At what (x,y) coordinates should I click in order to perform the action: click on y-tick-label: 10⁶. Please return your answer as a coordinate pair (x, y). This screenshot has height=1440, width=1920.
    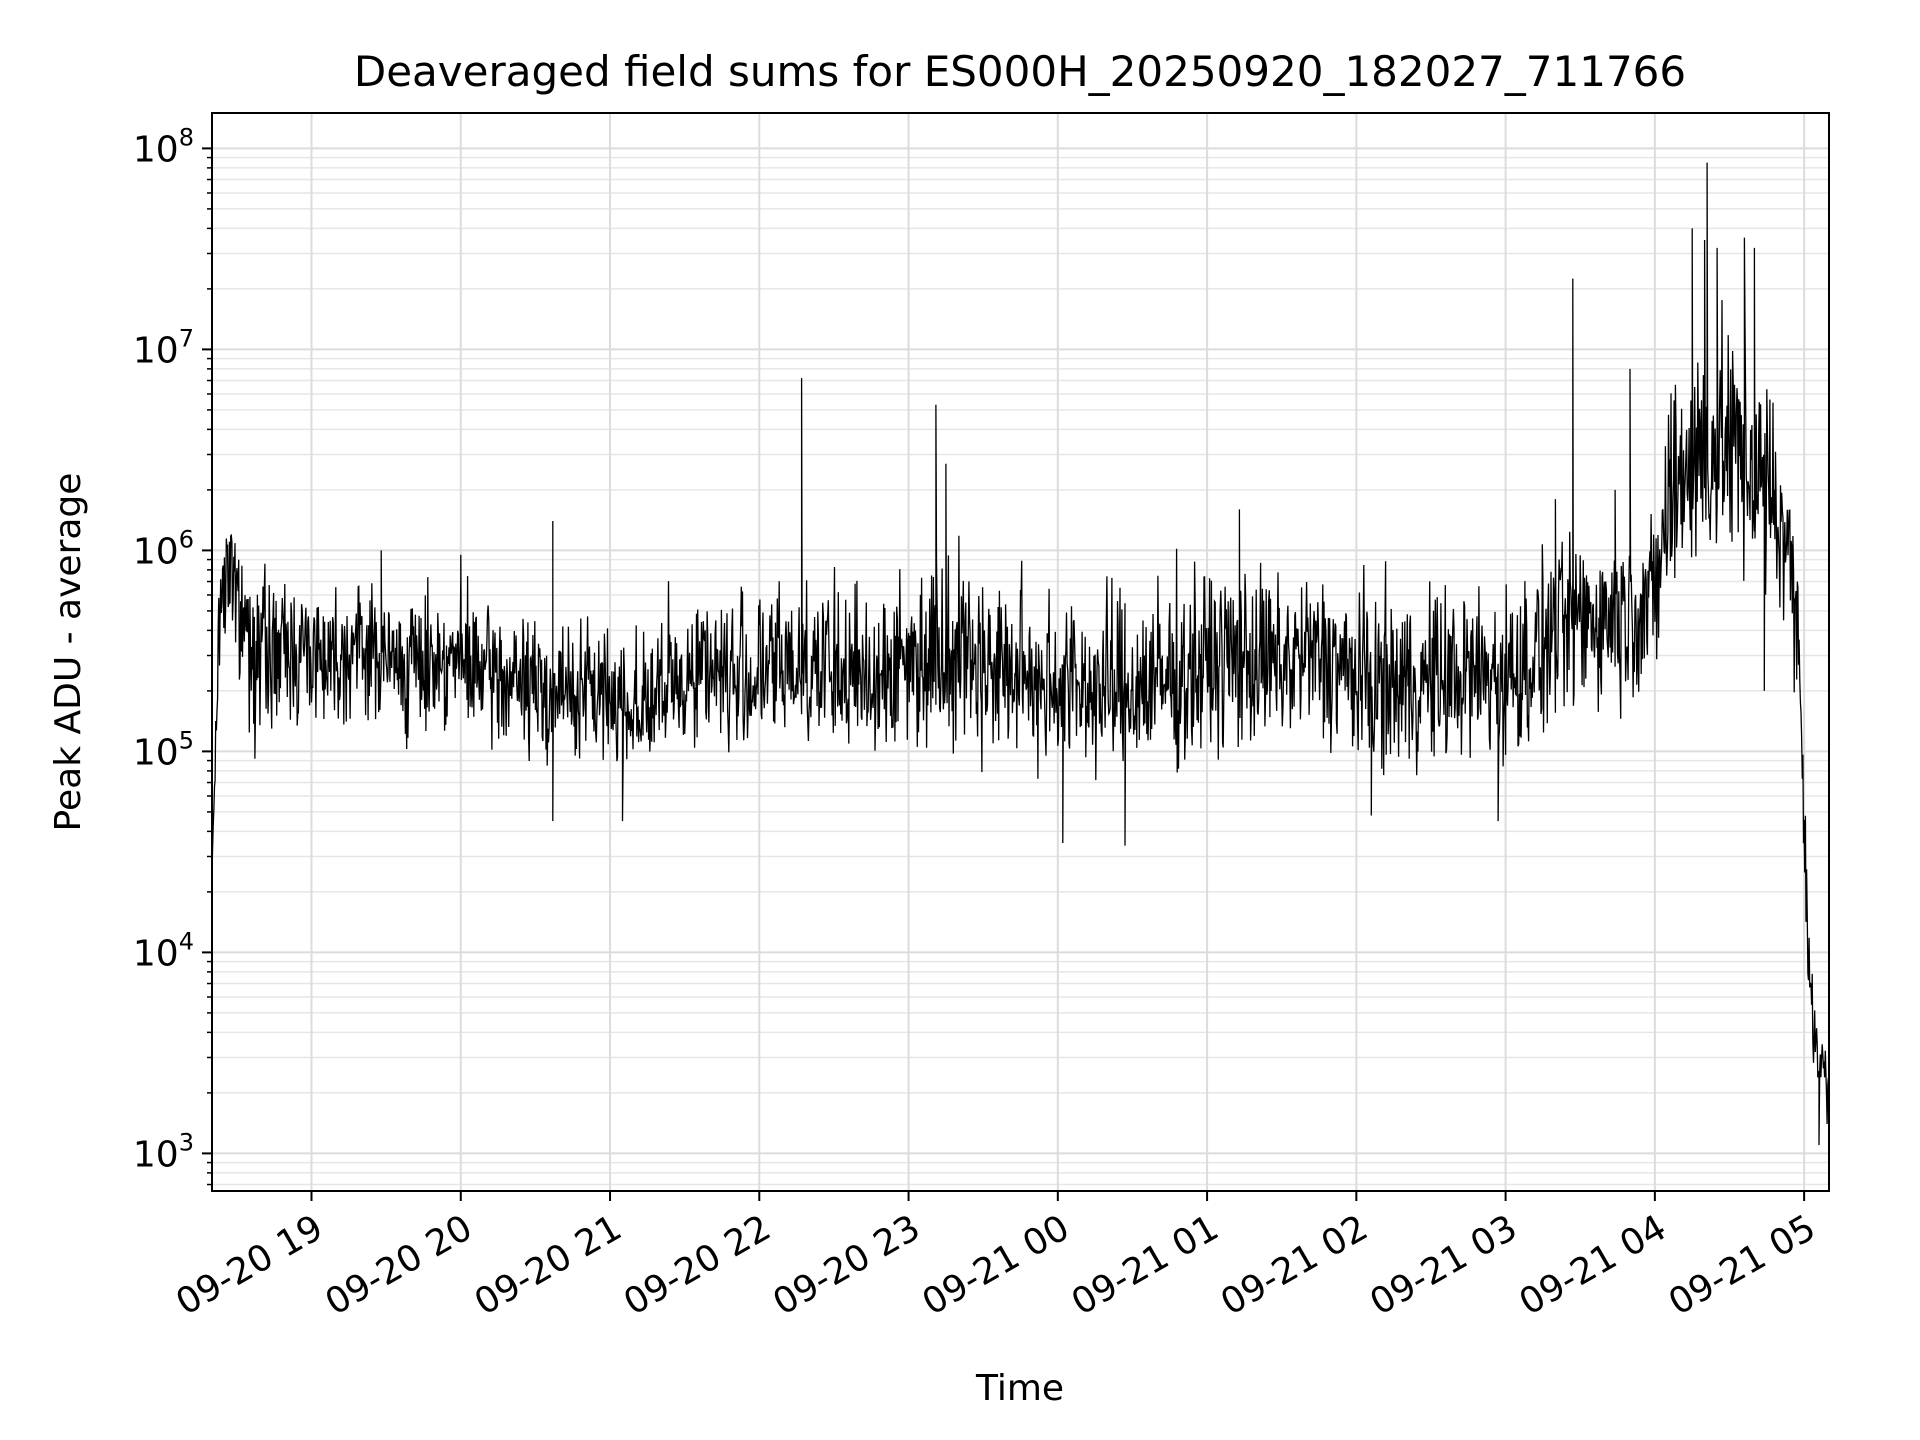
    Looking at the image, I should click on (163, 548).